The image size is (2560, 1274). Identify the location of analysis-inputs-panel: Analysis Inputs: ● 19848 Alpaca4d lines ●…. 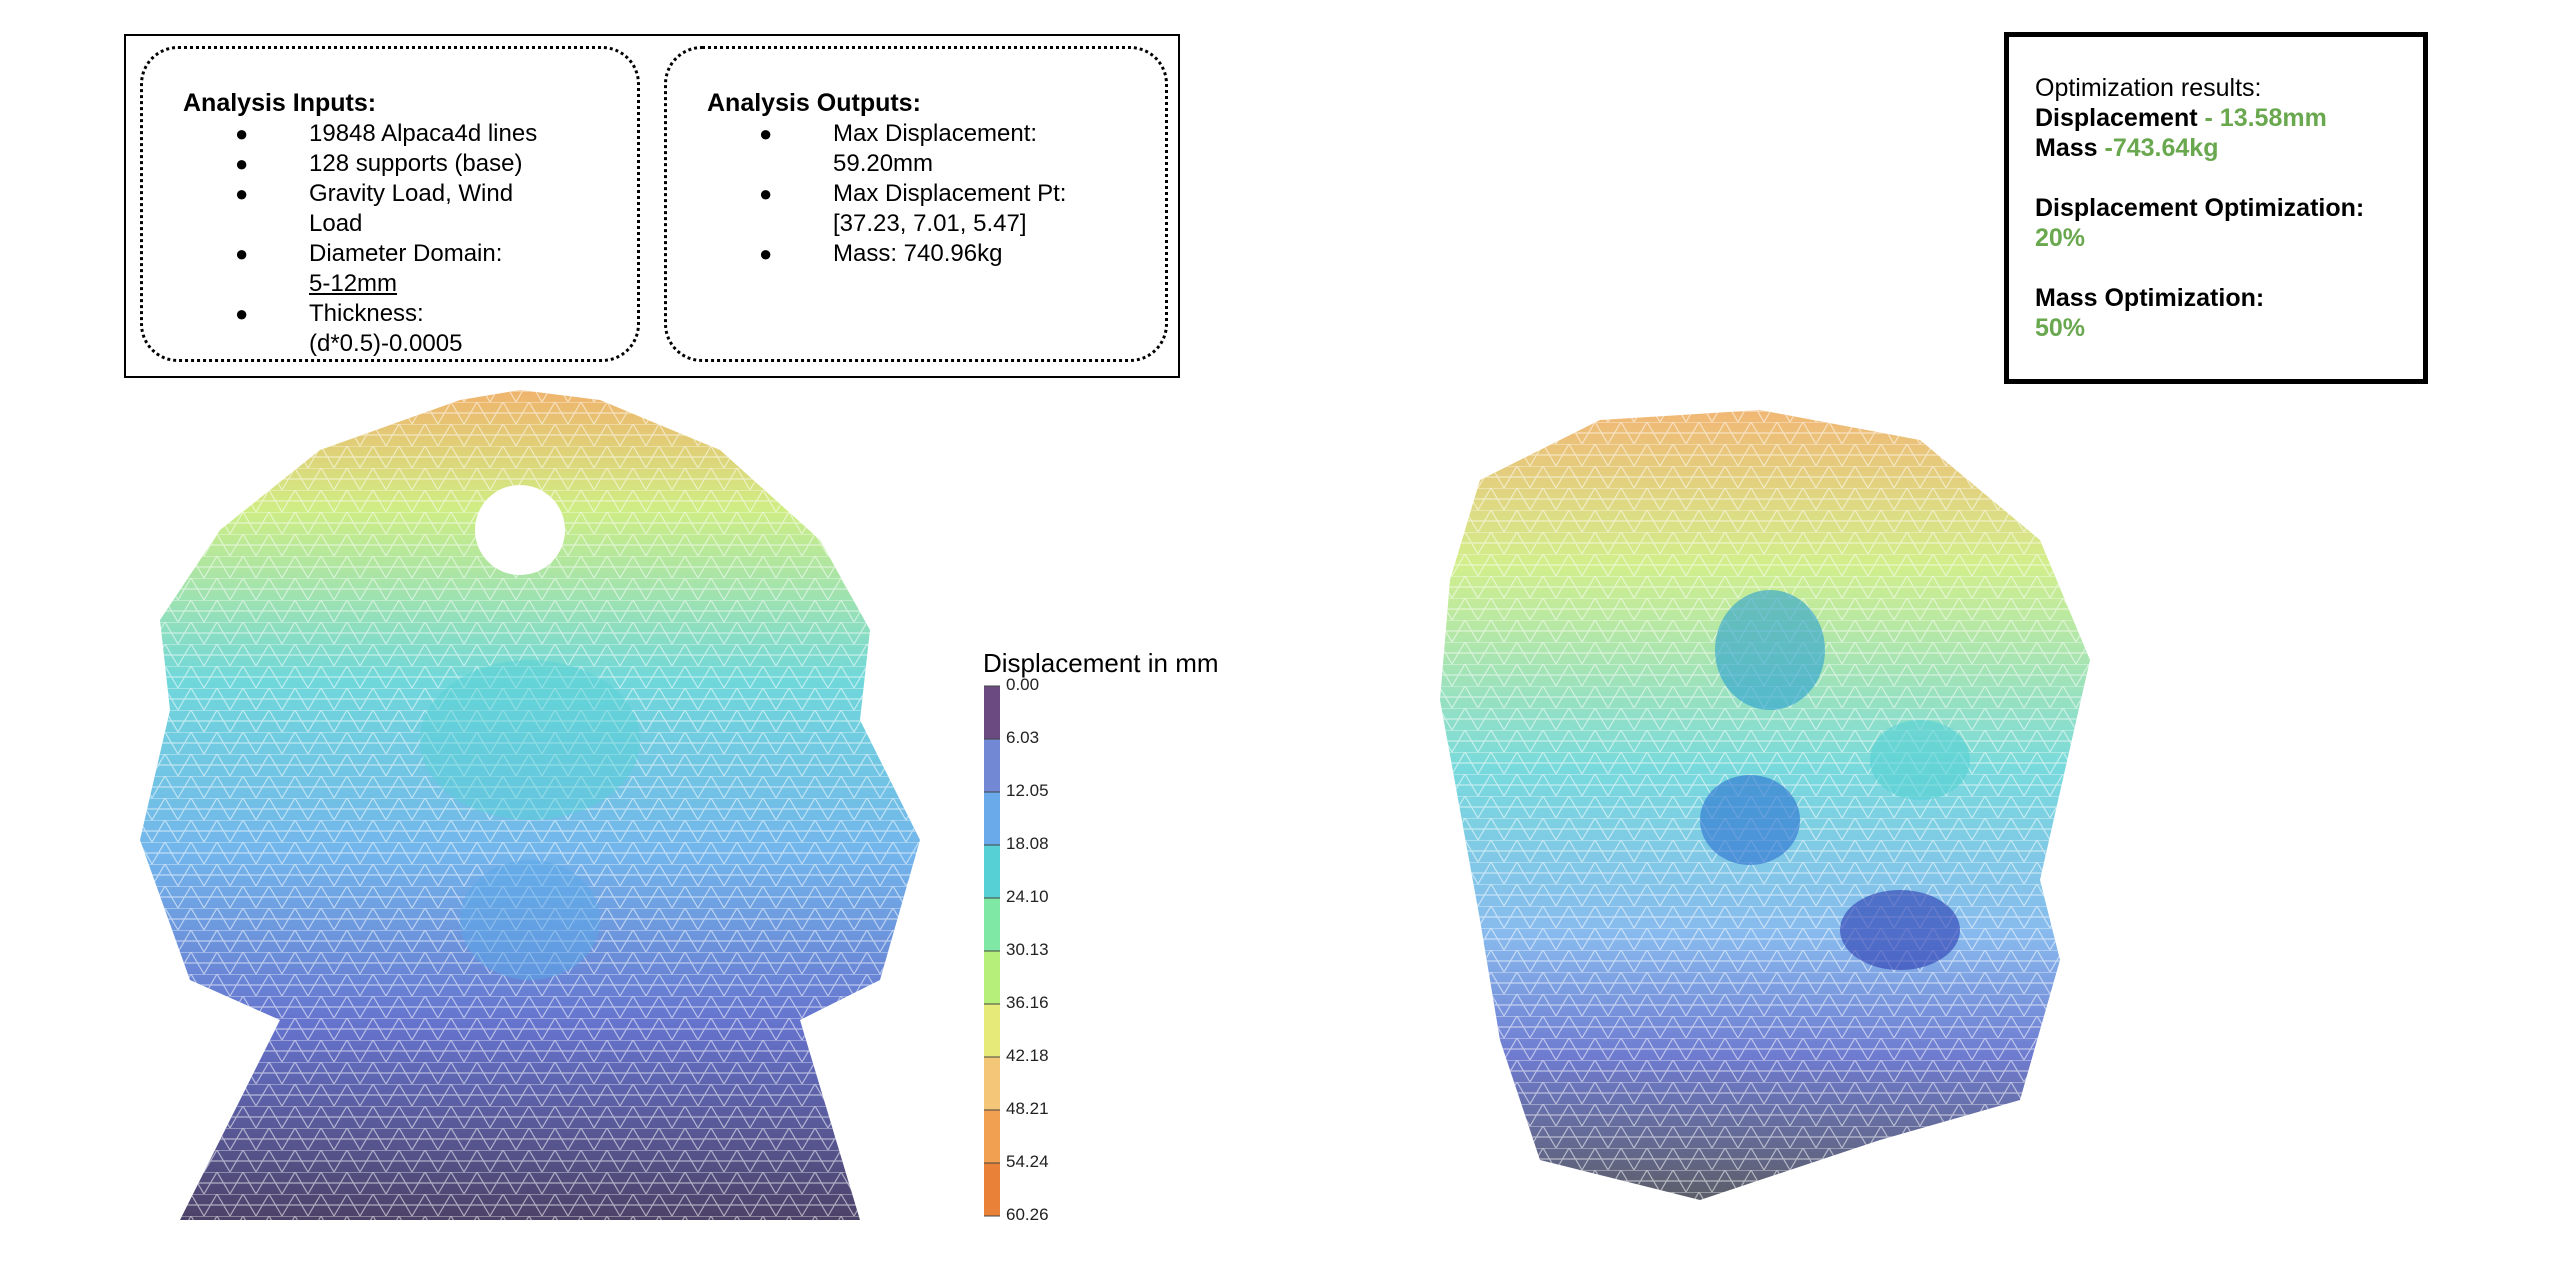
(390, 204).